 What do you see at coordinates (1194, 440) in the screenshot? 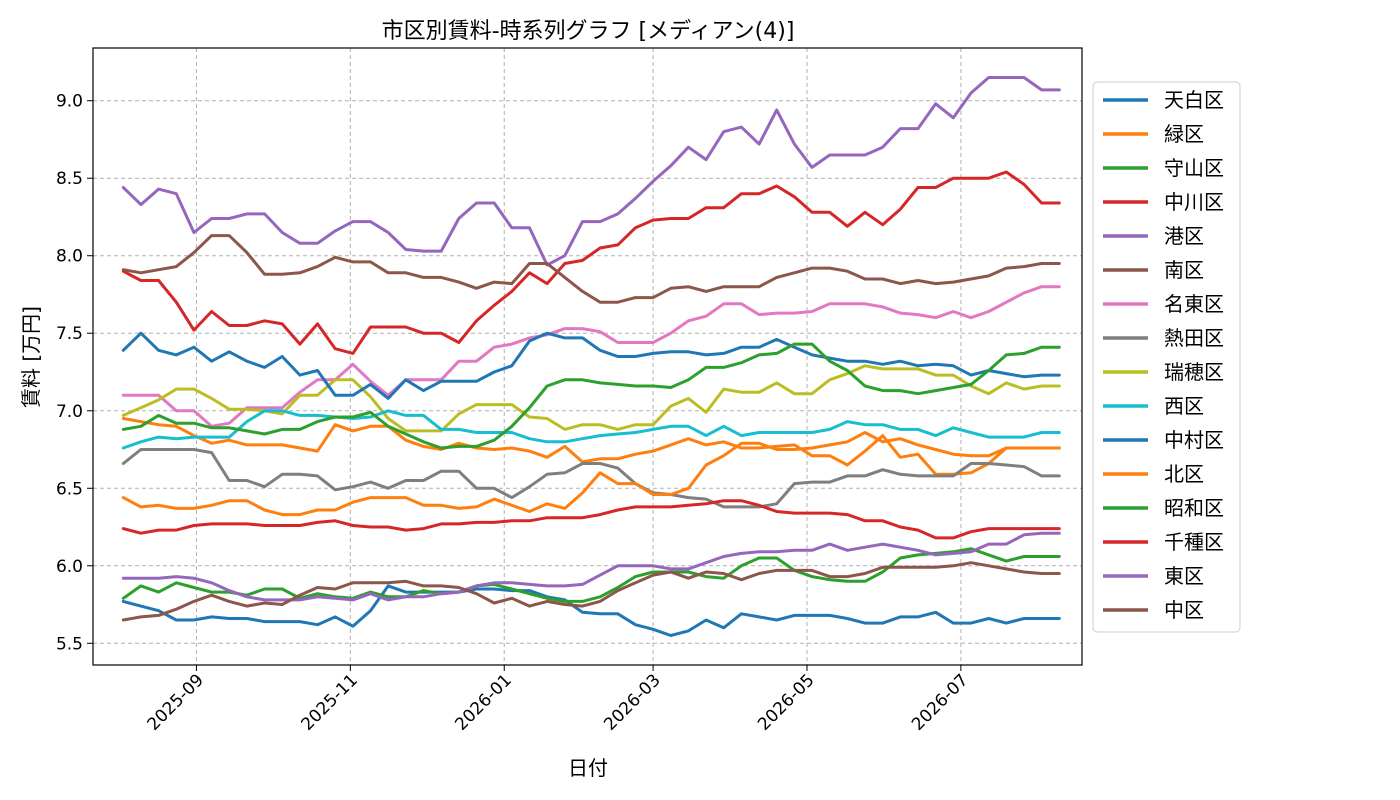
I see `legend-label: 中村区` at bounding box center [1194, 440].